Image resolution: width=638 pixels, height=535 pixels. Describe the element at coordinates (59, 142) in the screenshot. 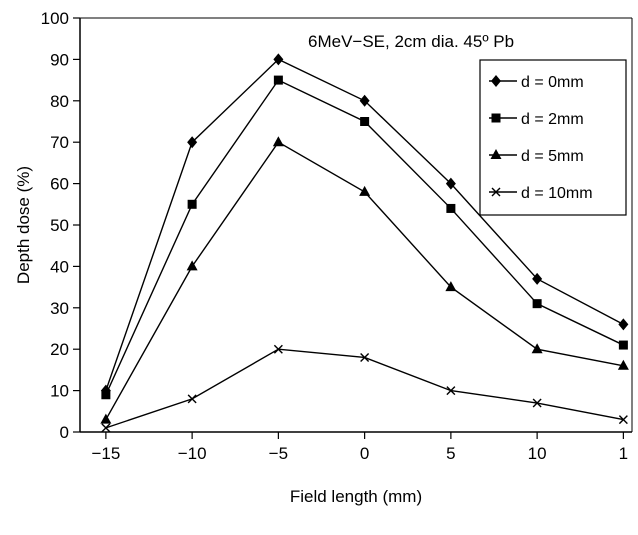

I see `y-tick-label: 70` at that location.